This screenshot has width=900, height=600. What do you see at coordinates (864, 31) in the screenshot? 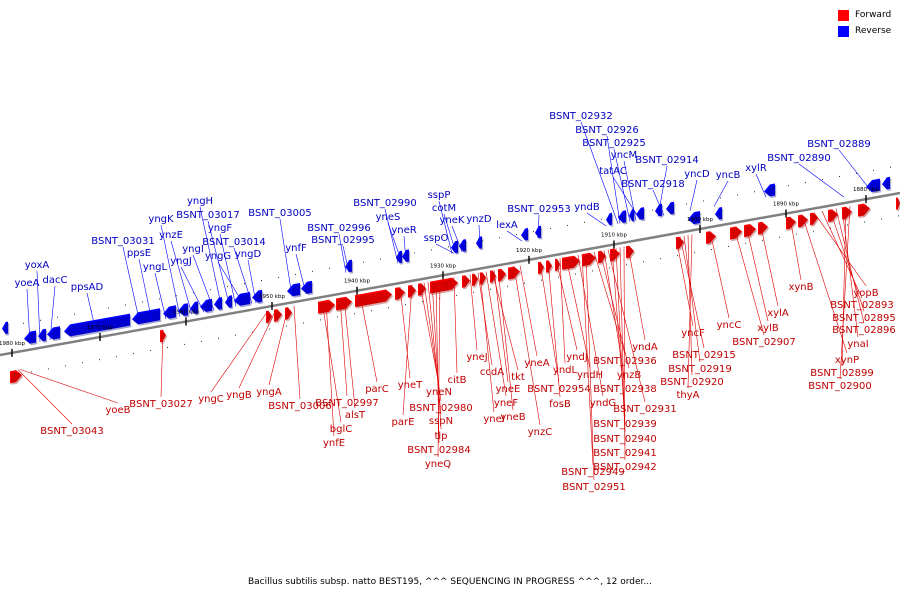
I see `legend-reverse: Reverse` at bounding box center [864, 31].